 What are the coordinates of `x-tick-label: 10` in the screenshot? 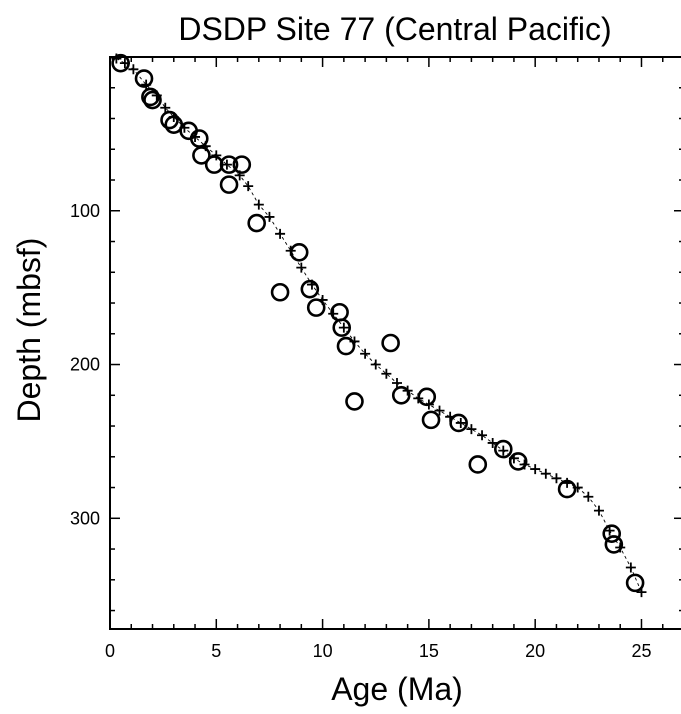 It's located at (323, 651).